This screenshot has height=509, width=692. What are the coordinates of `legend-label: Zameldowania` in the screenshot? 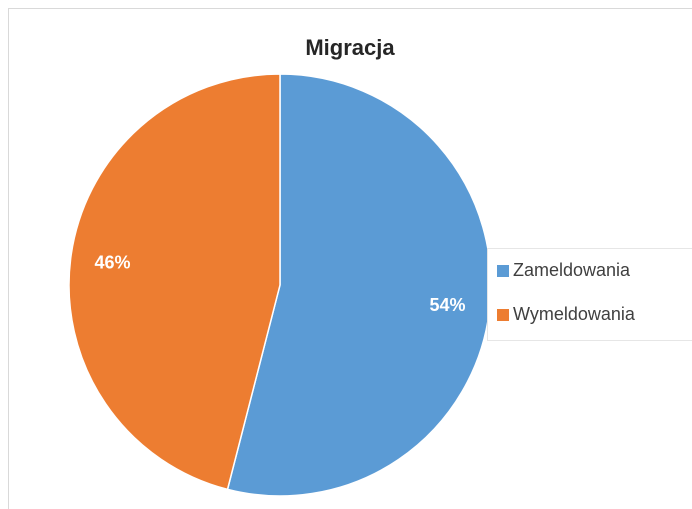 It's located at (572, 270).